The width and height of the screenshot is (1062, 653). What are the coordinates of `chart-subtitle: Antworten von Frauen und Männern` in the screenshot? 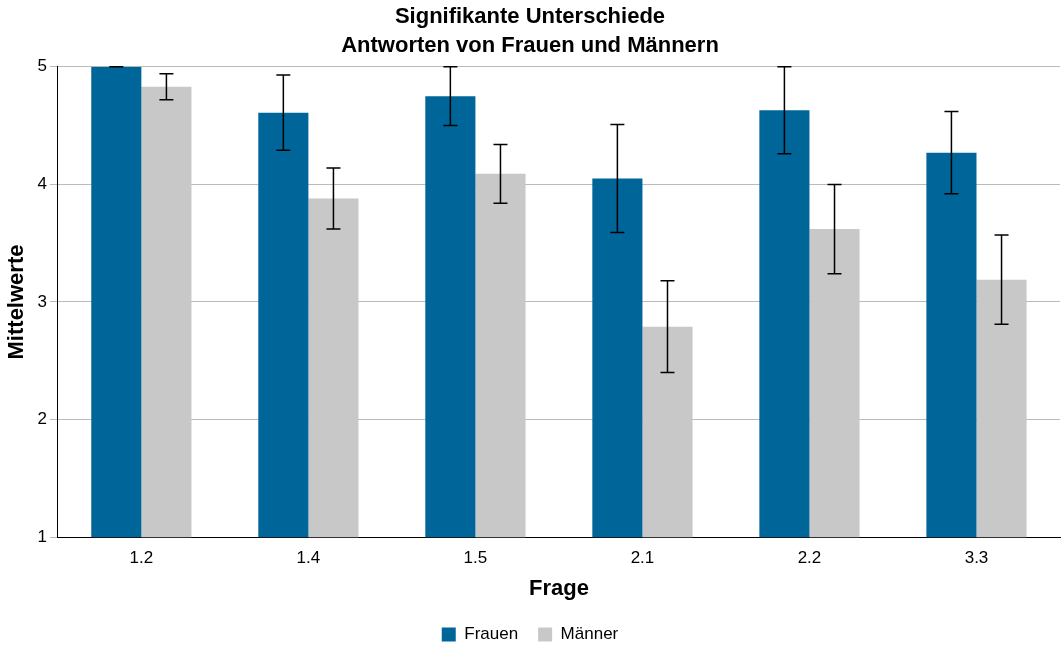 It's located at (530, 44).